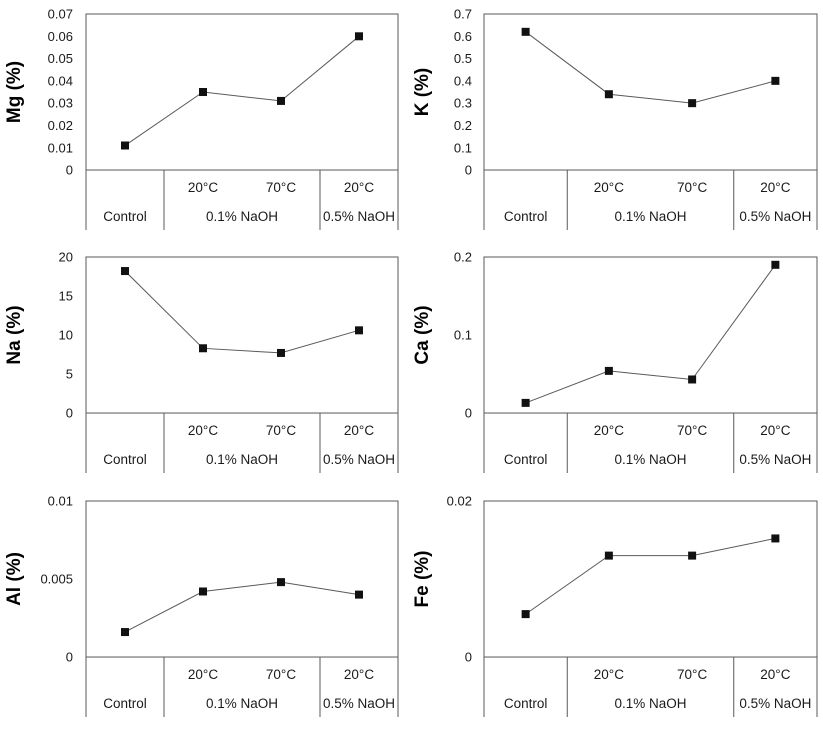 Image resolution: width=823 pixels, height=730 pixels. I want to click on y-tick-label: 0.06, so click(60, 36).